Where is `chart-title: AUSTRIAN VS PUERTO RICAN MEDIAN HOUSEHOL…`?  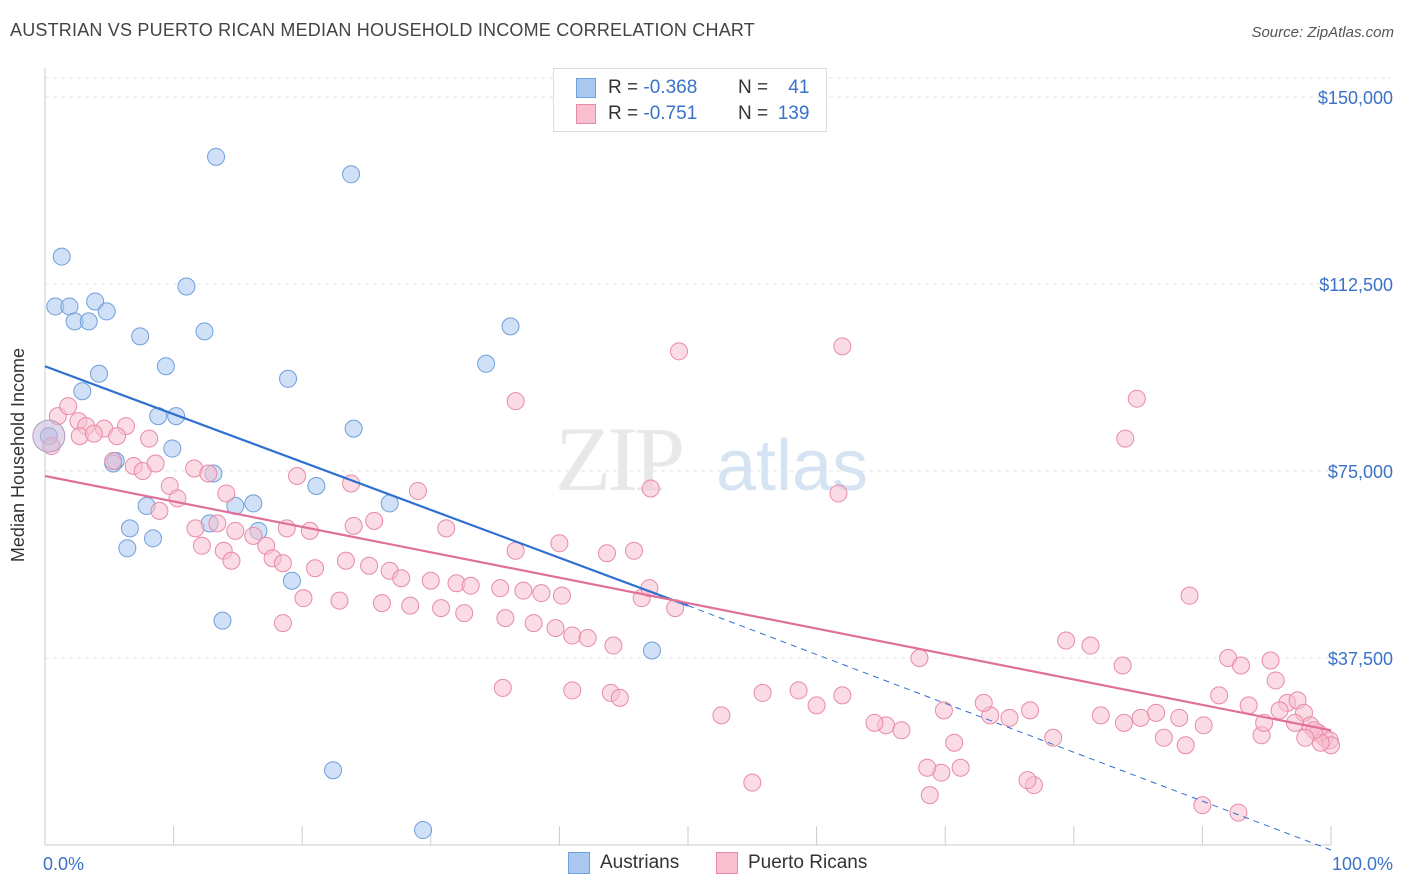
chart-title: AUSTRIAN VS PUERTO RICAN MEDIAN HOUSEHOL… is located at coordinates (382, 30).